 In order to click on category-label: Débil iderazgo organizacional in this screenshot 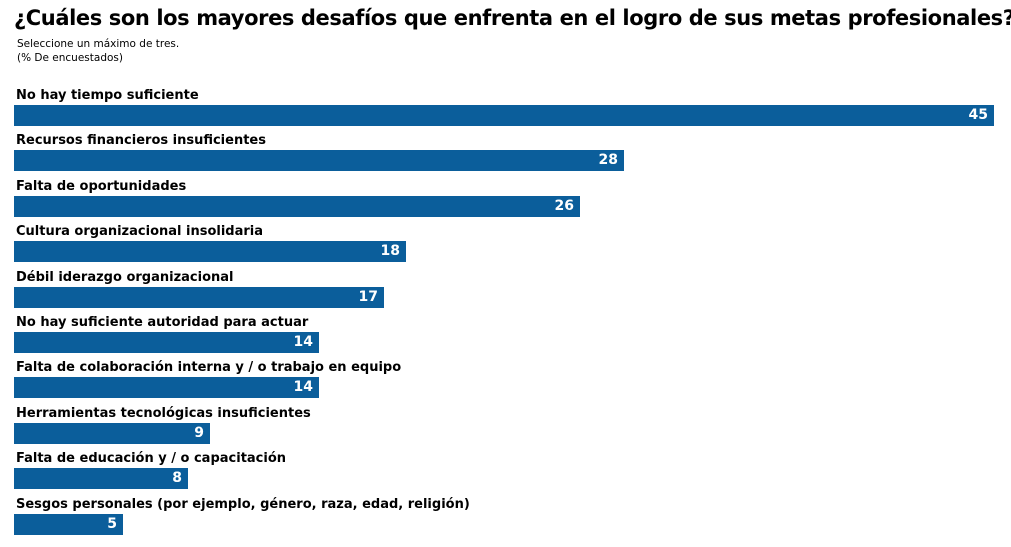, I will do `click(125, 277)`.